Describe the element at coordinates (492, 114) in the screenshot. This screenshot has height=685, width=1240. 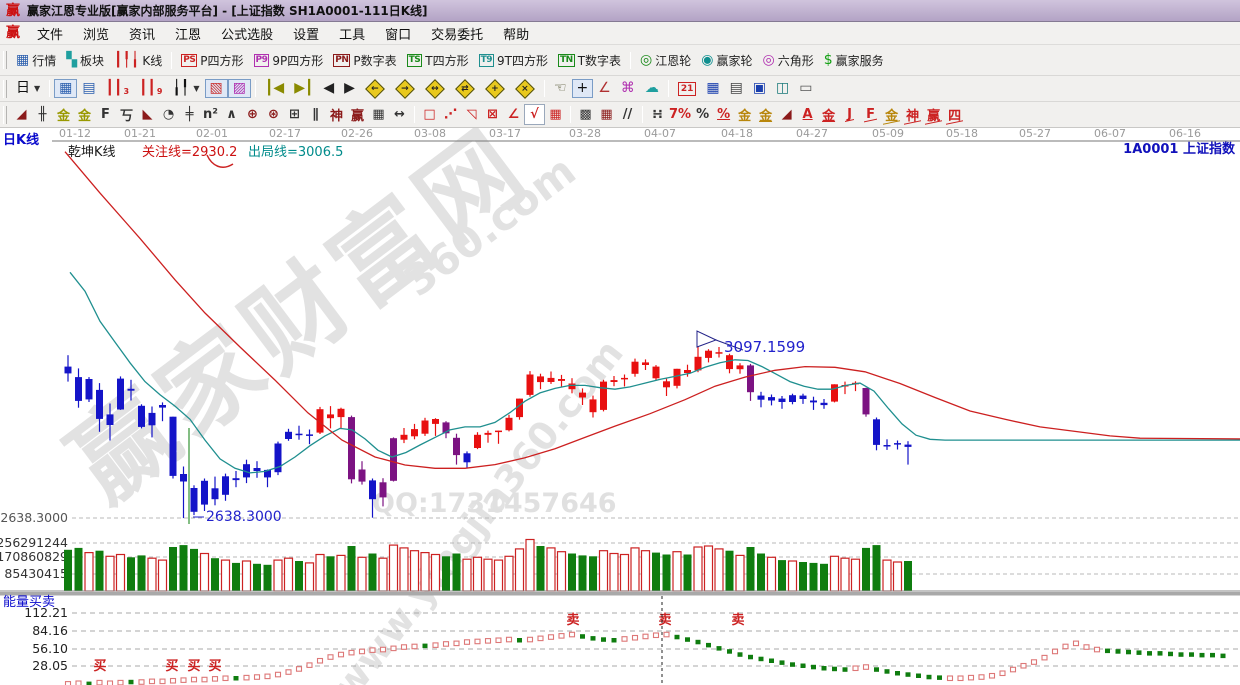
I see `box-cross-tool-button: ⊠` at that location.